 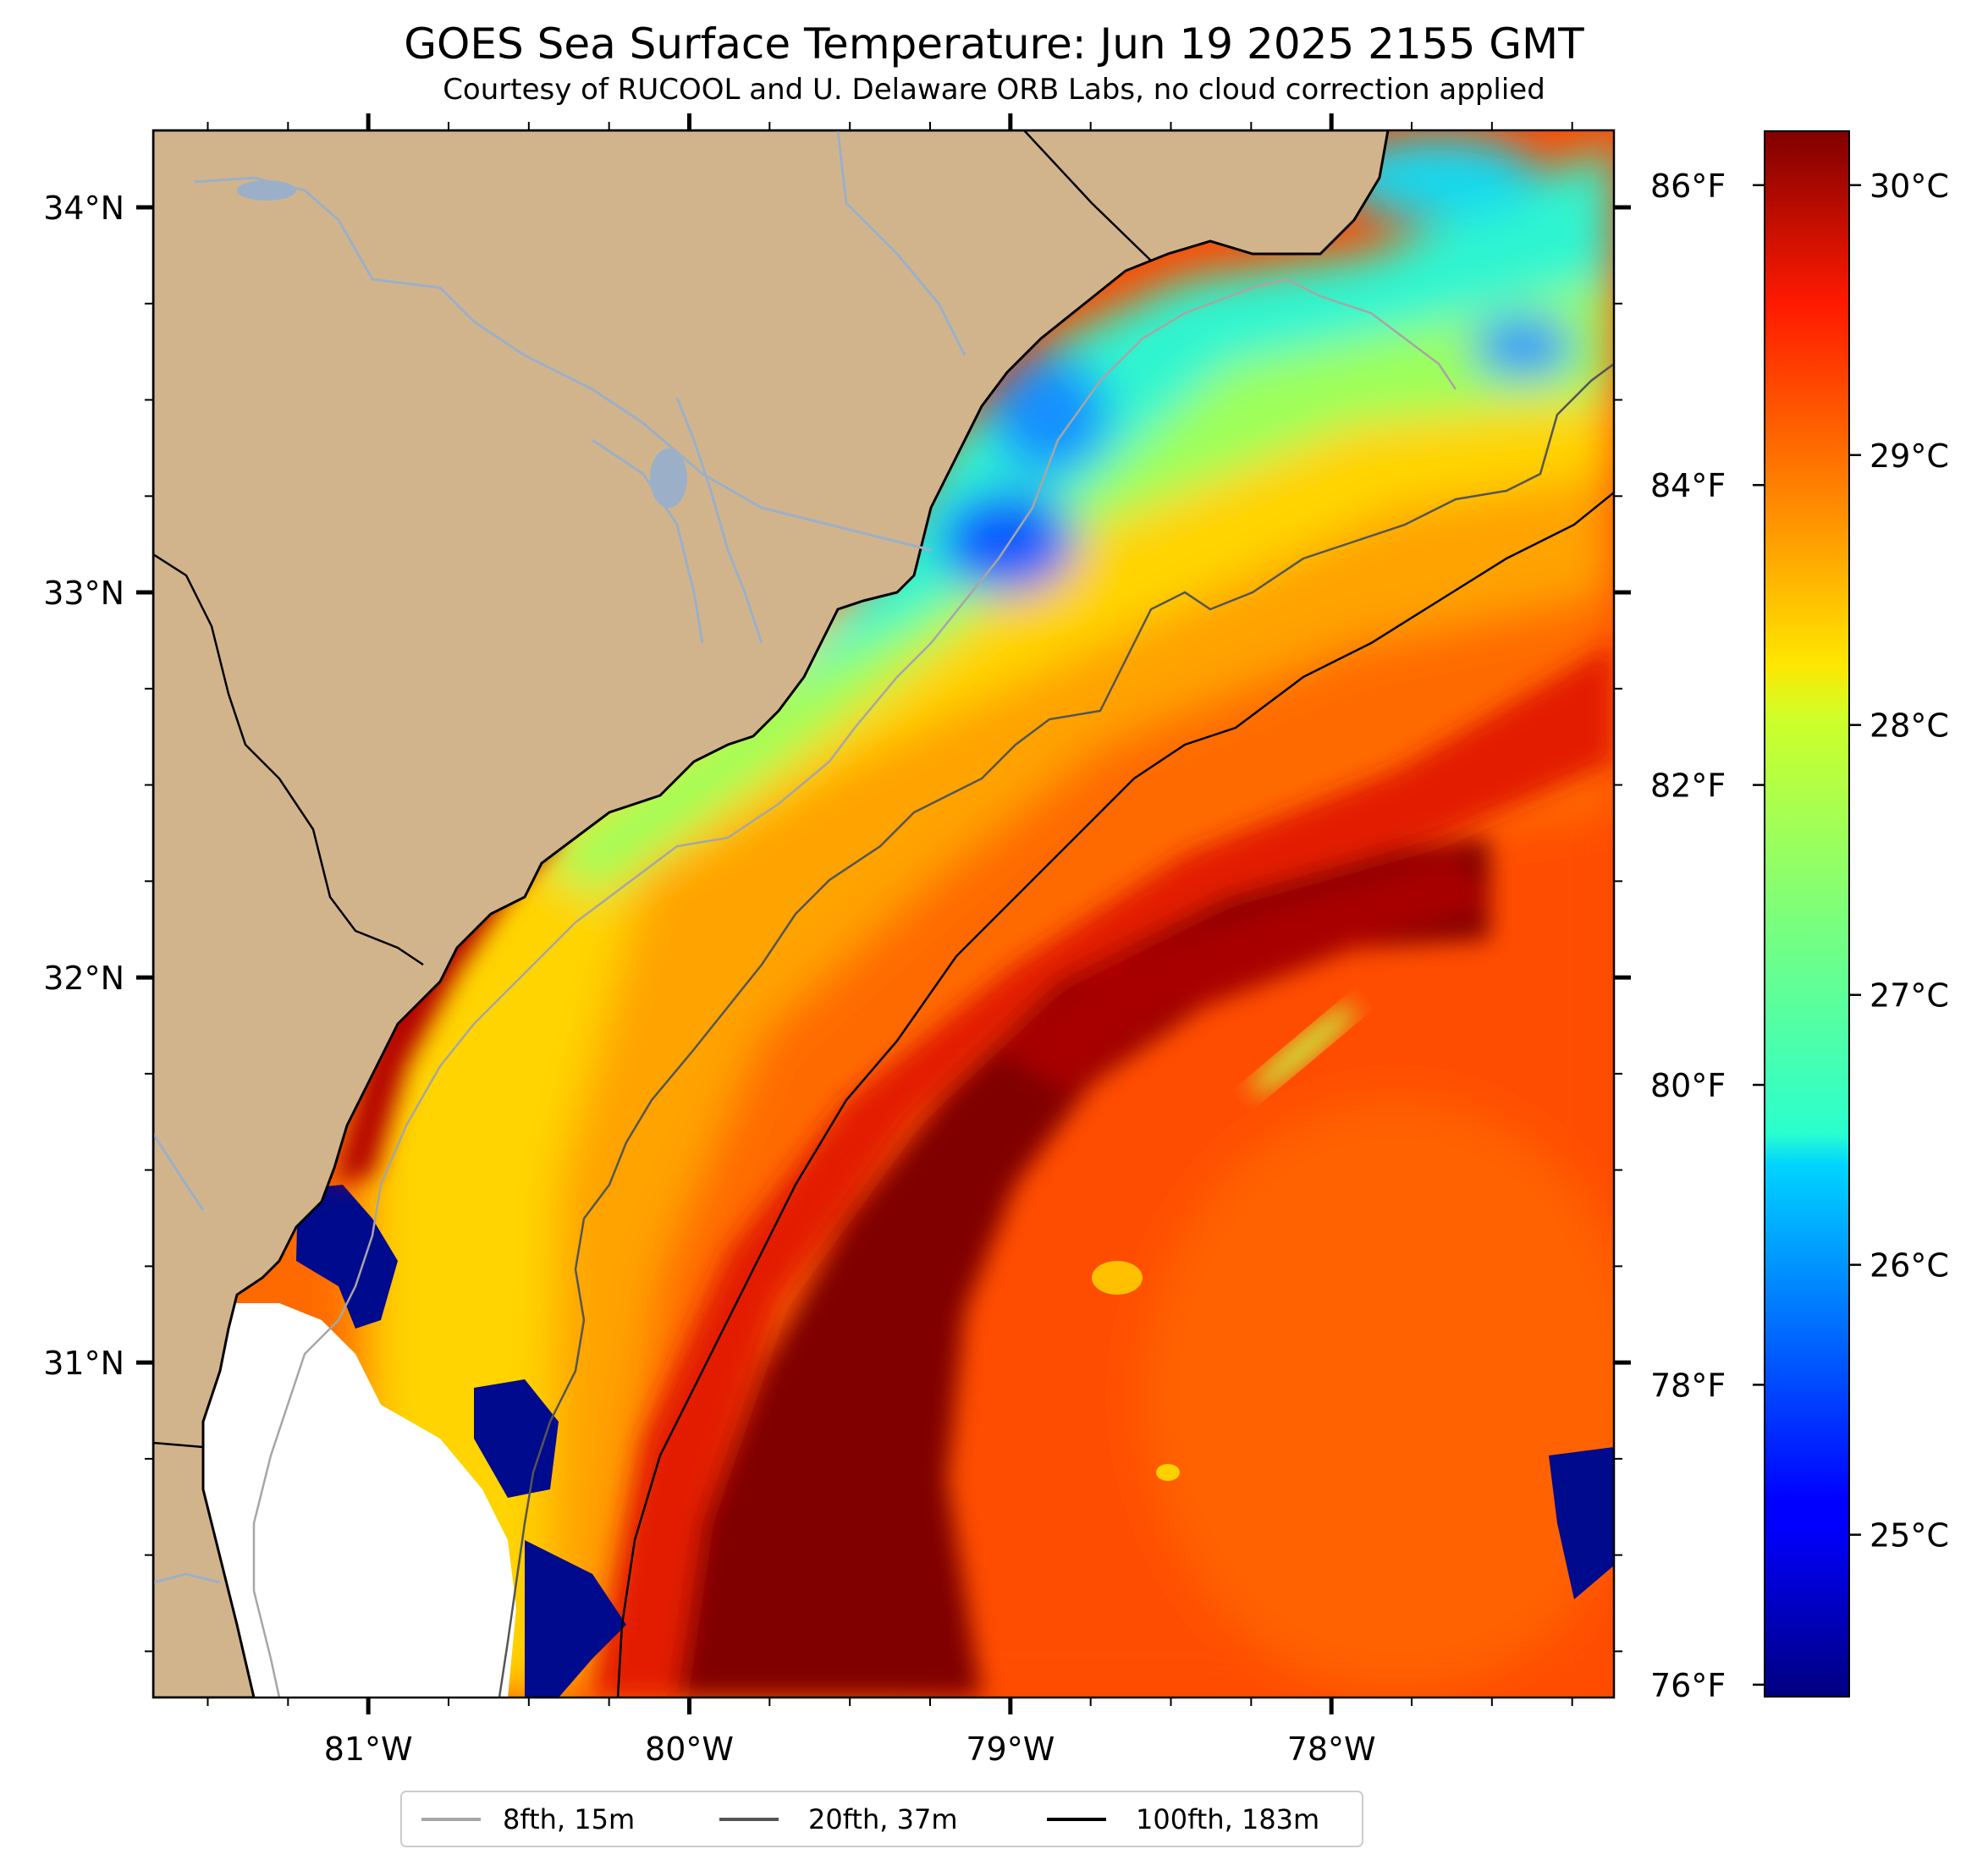 I want to click on celsius-tick-label: 26°C, so click(x=1909, y=1266).